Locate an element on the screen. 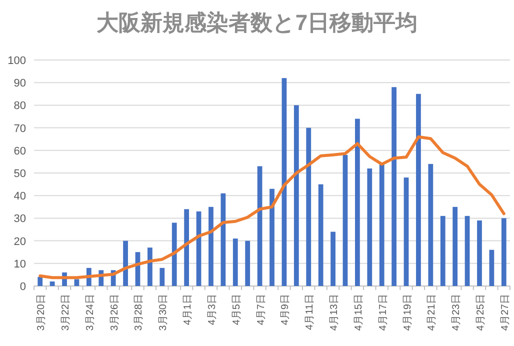 The width and height of the screenshot is (514, 346). x-tick-label: 4月13日 is located at coordinates (334, 312).